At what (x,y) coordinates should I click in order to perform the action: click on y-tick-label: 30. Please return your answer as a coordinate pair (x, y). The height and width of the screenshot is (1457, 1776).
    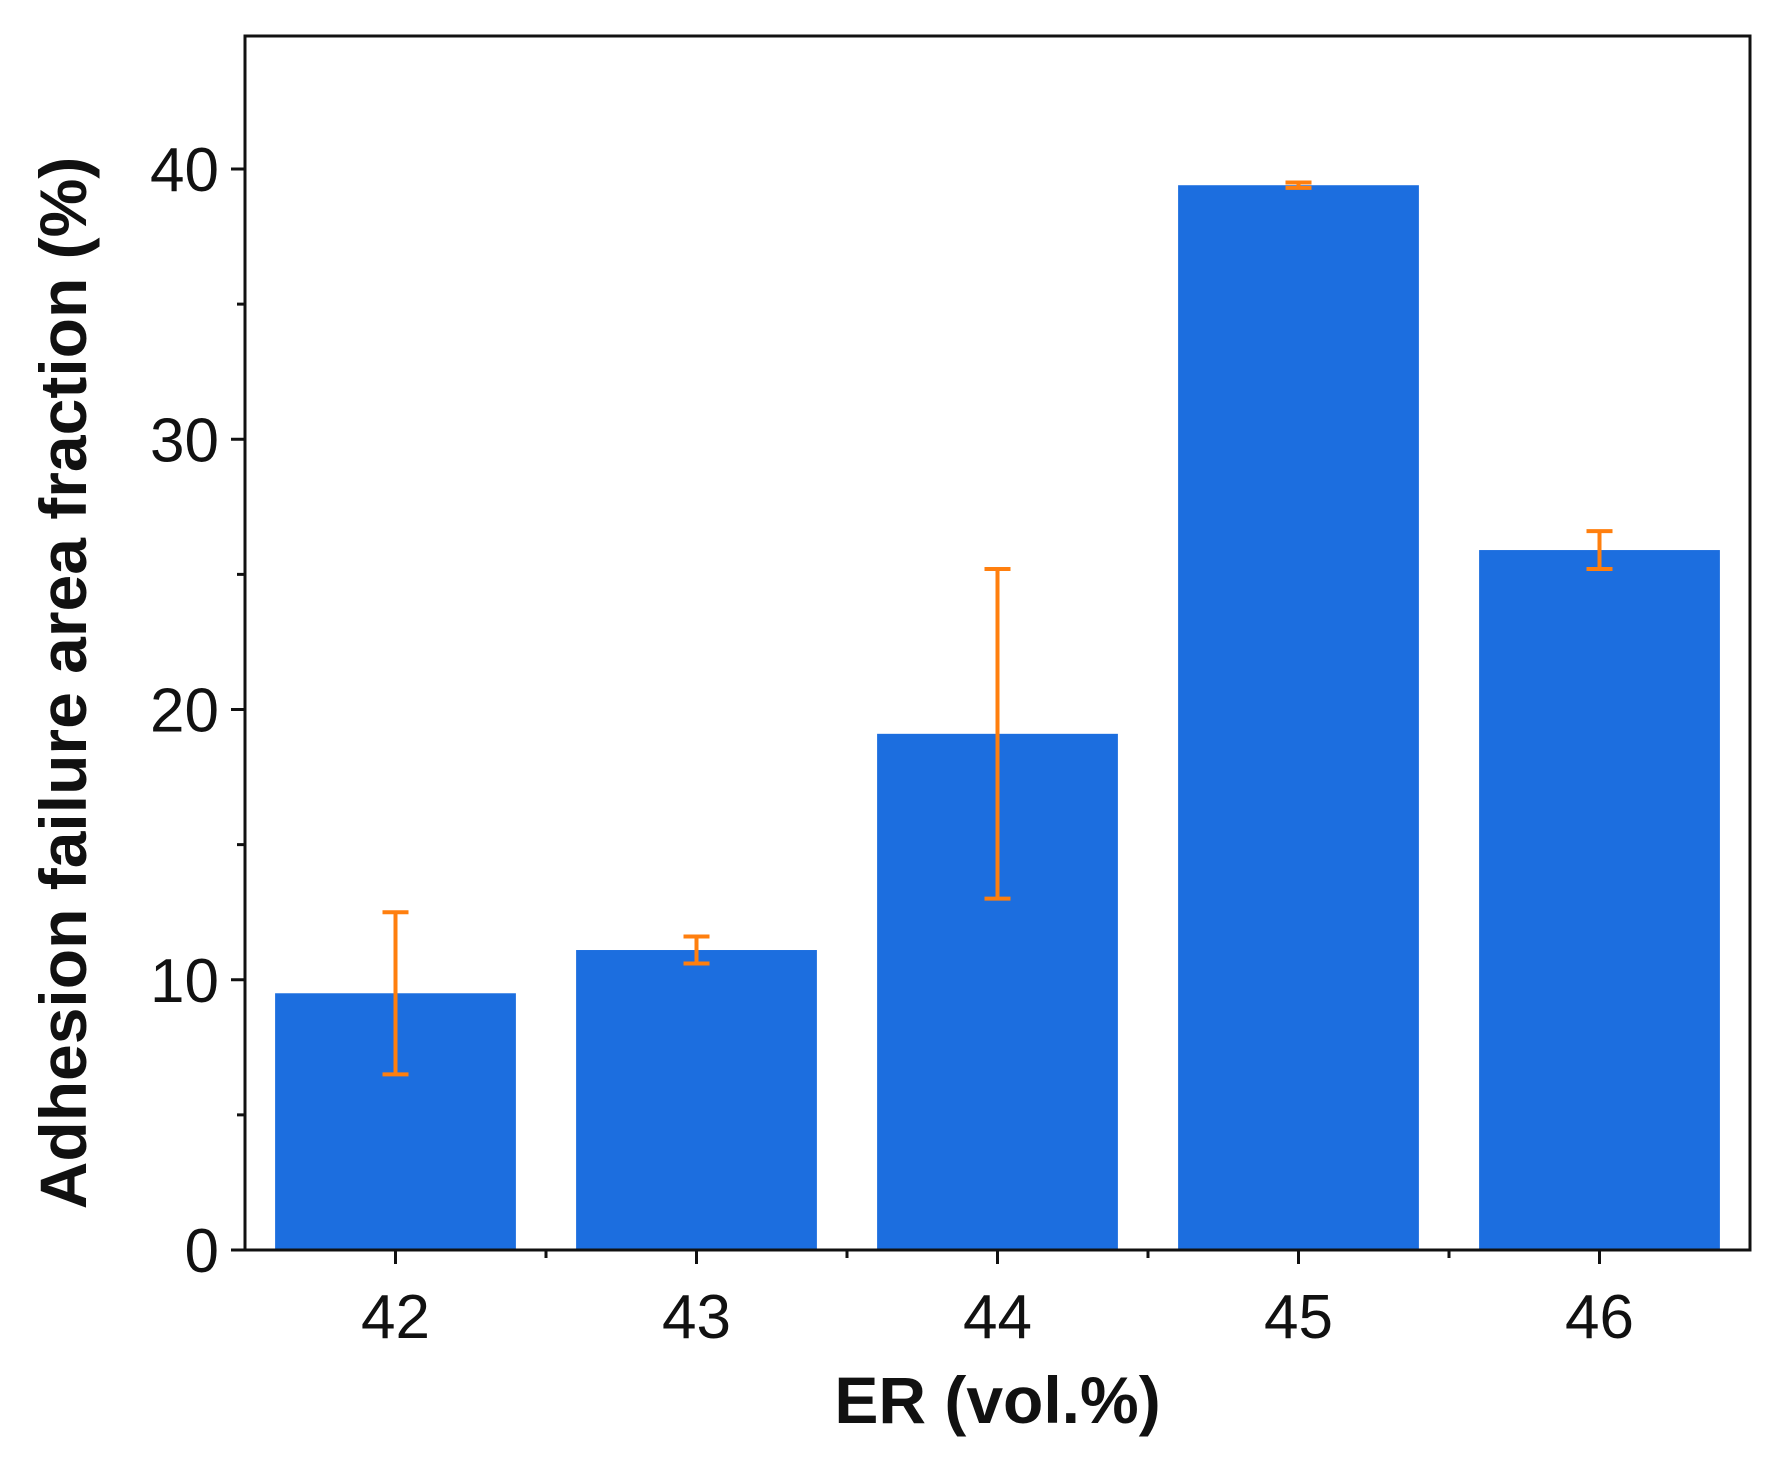
    Looking at the image, I should click on (184, 440).